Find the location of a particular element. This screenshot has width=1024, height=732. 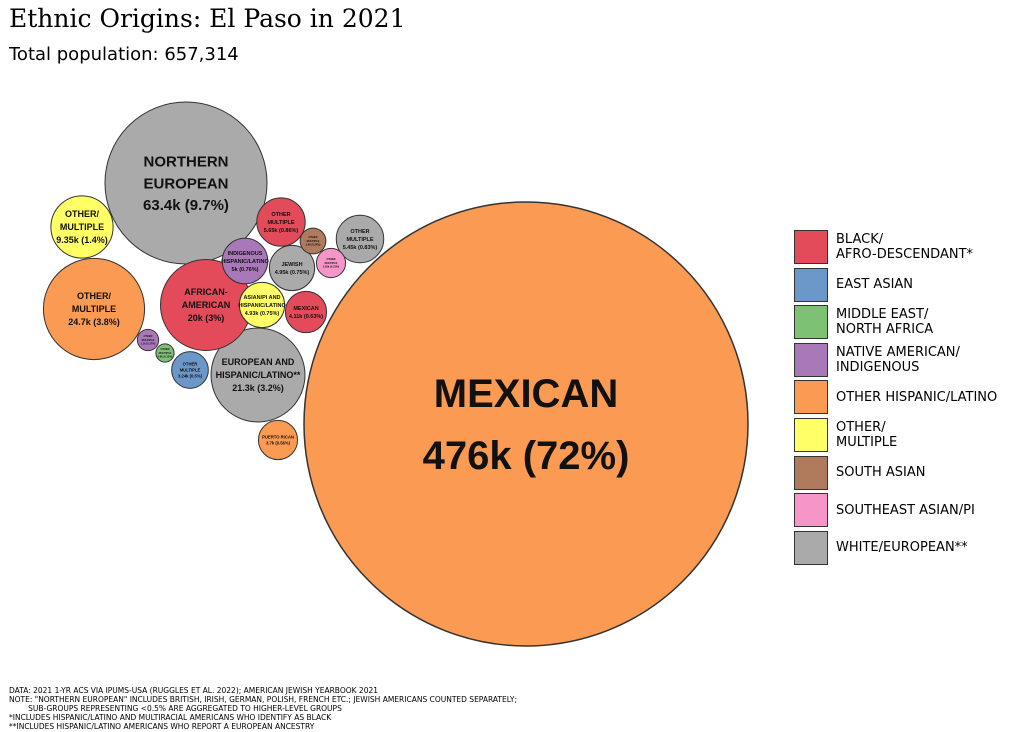

bubble-value-label: 9.35k (1.4%) is located at coordinates (82, 240).